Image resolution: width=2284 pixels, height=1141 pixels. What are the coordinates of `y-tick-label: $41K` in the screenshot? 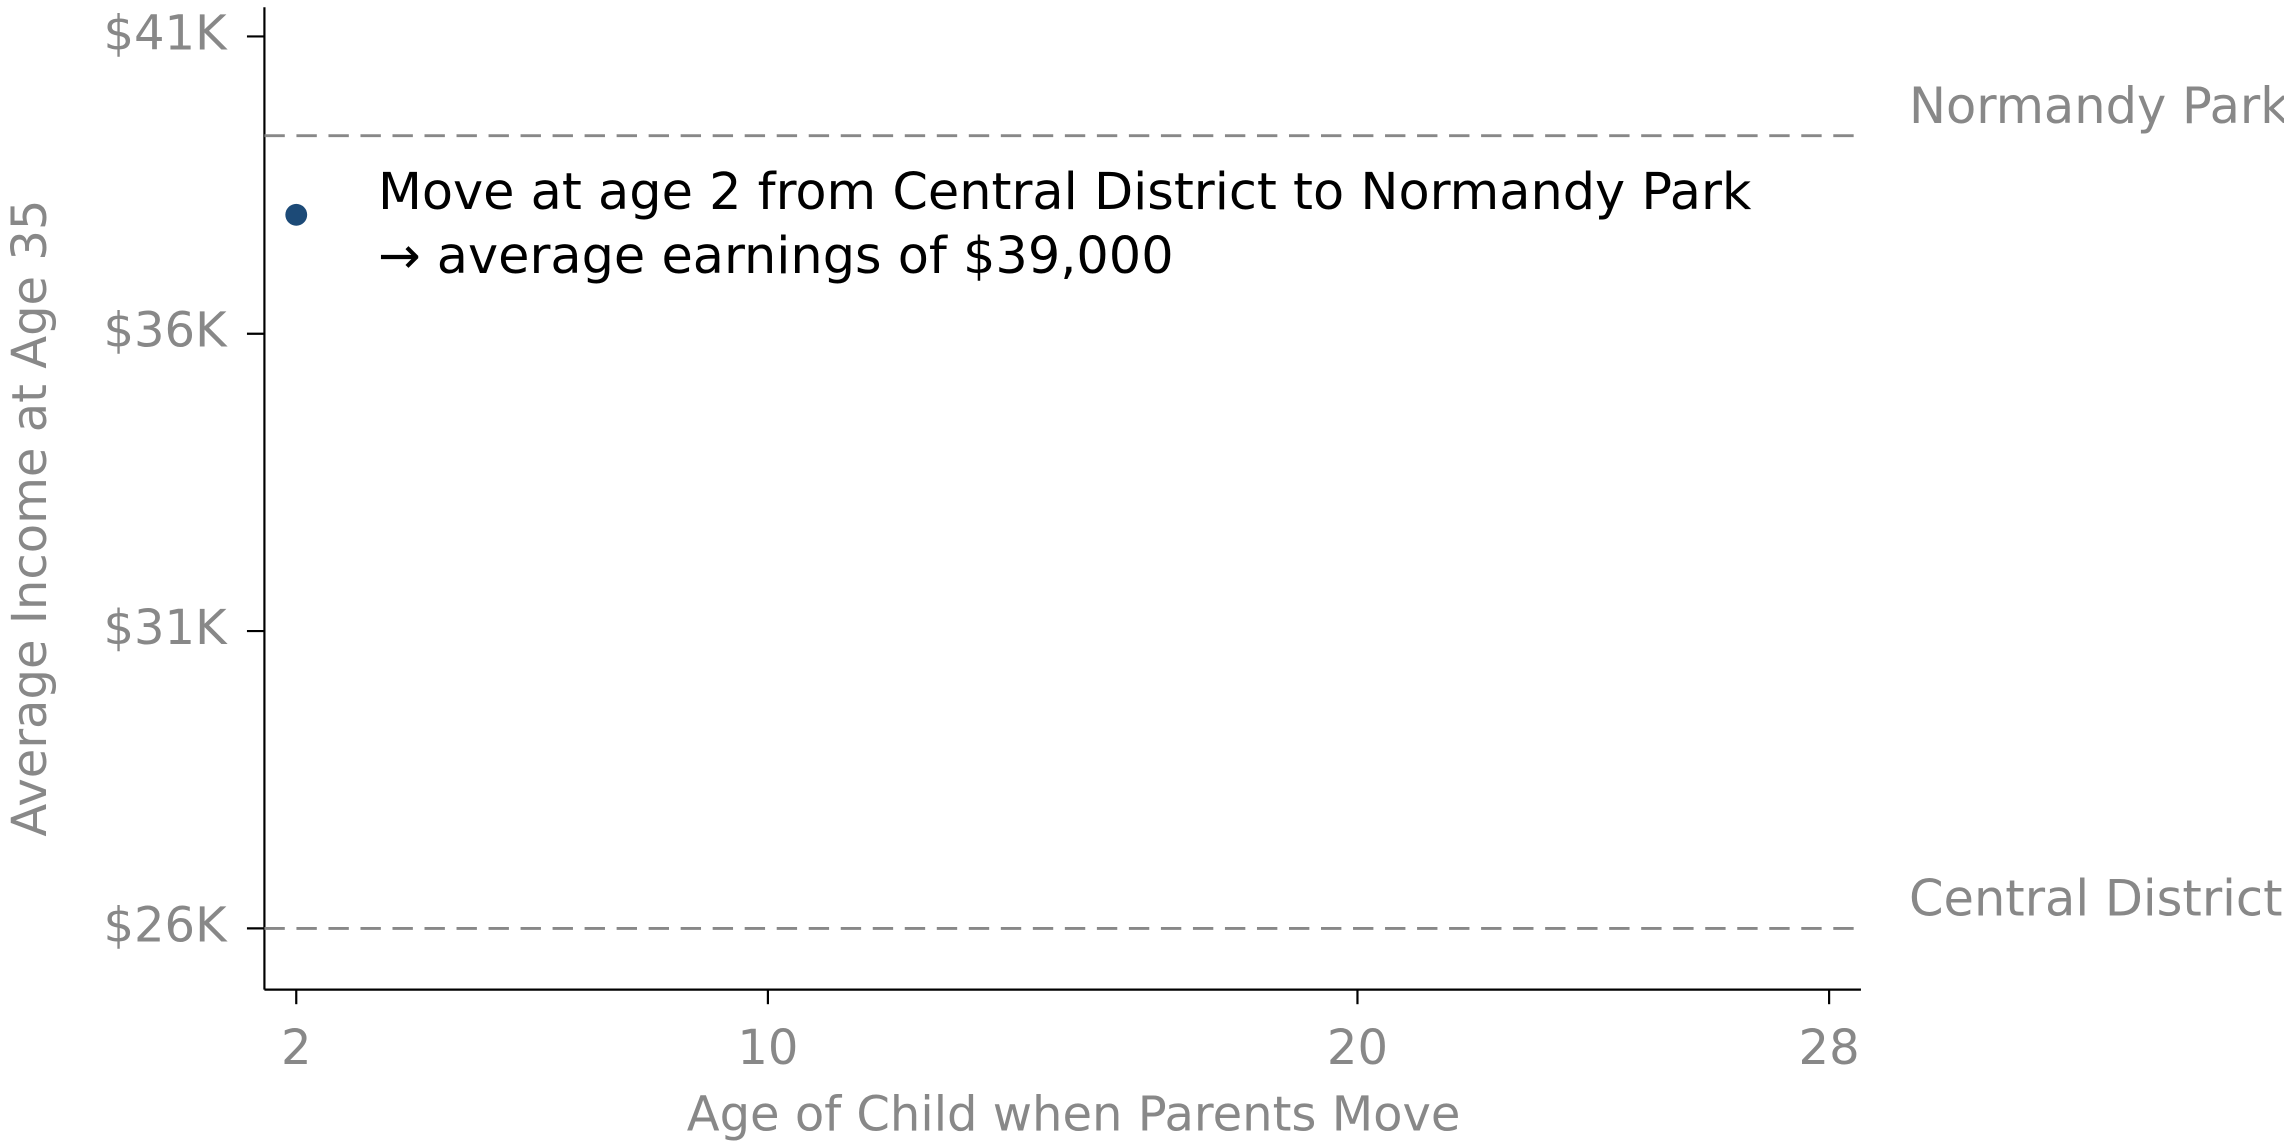 It's located at (165, 33).